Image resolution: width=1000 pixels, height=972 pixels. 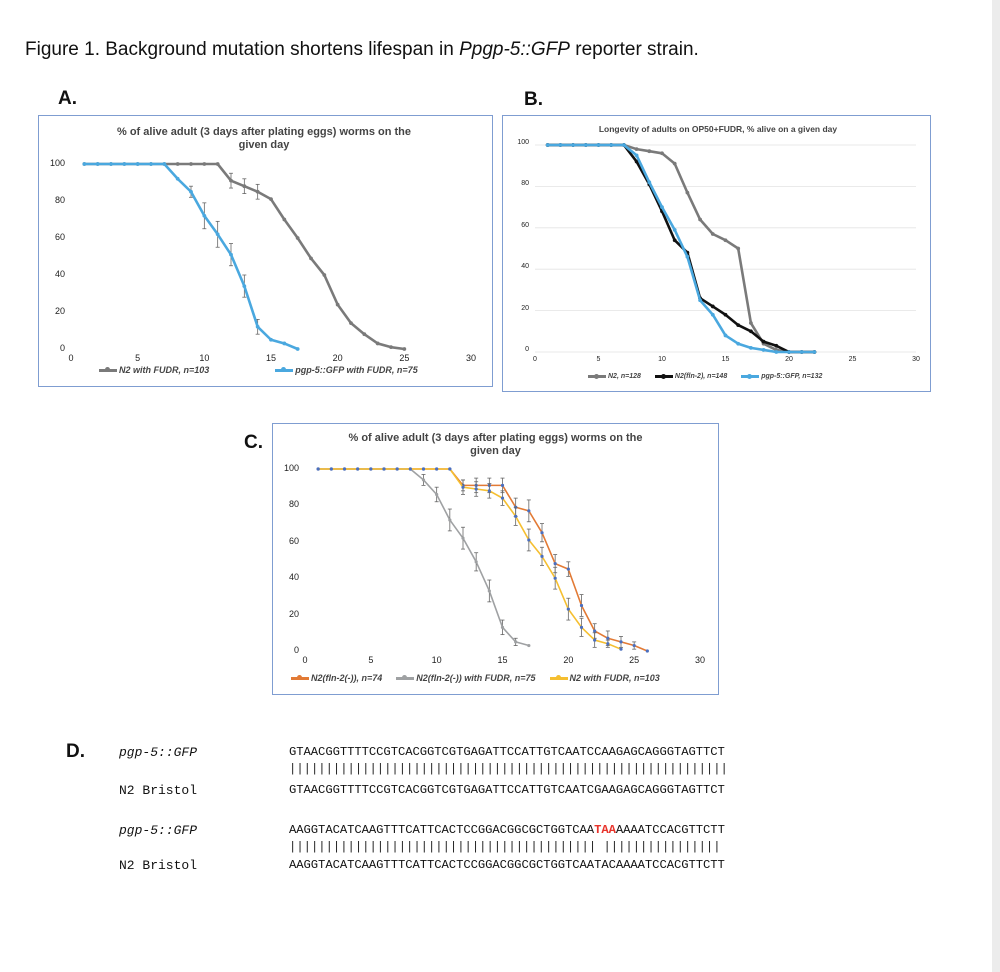 I want to click on page-edge, so click(x=996, y=486).